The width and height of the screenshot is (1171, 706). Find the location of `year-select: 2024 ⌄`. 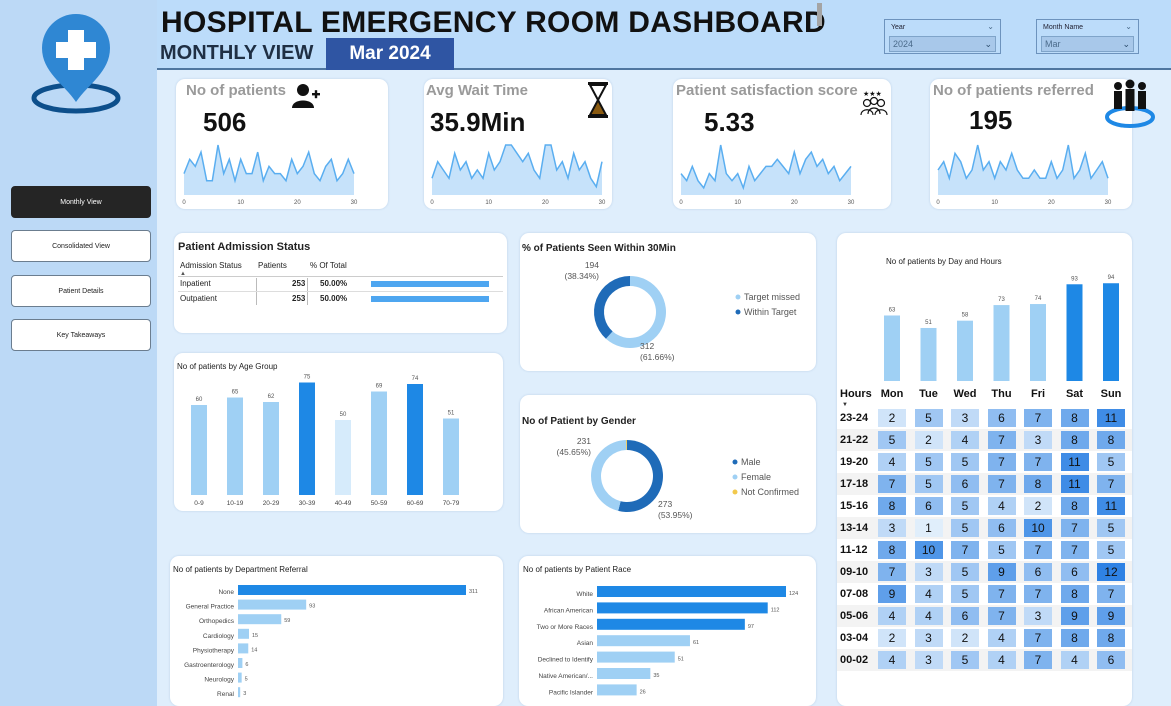

year-select: 2024 ⌄ is located at coordinates (942, 44).